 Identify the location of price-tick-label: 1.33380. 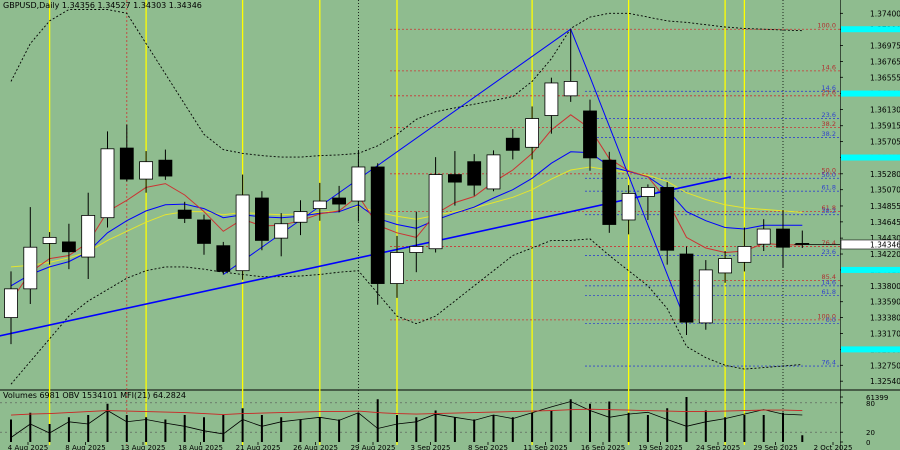
(885, 318).